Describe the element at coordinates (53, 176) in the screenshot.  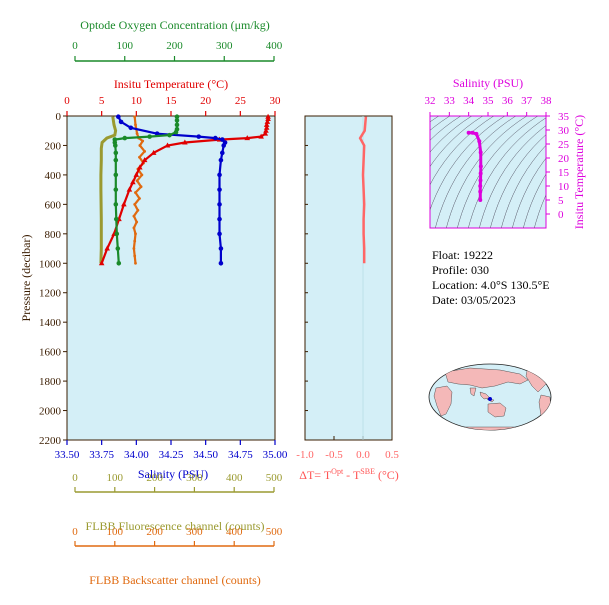
I see `pressure-tick-label: 400` at that location.